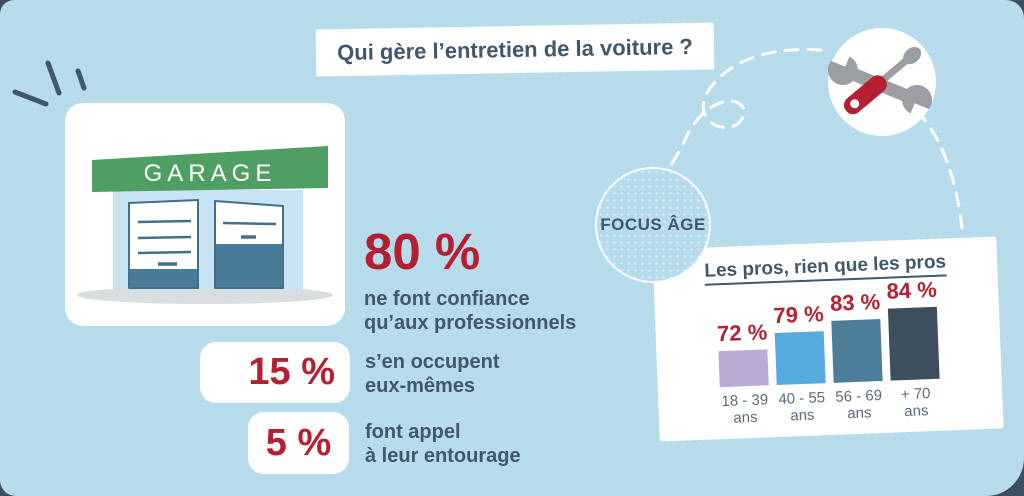 The height and width of the screenshot is (496, 1024). Describe the element at coordinates (422, 251) in the screenshot. I see `stat-professionals-value: 80 %` at that location.